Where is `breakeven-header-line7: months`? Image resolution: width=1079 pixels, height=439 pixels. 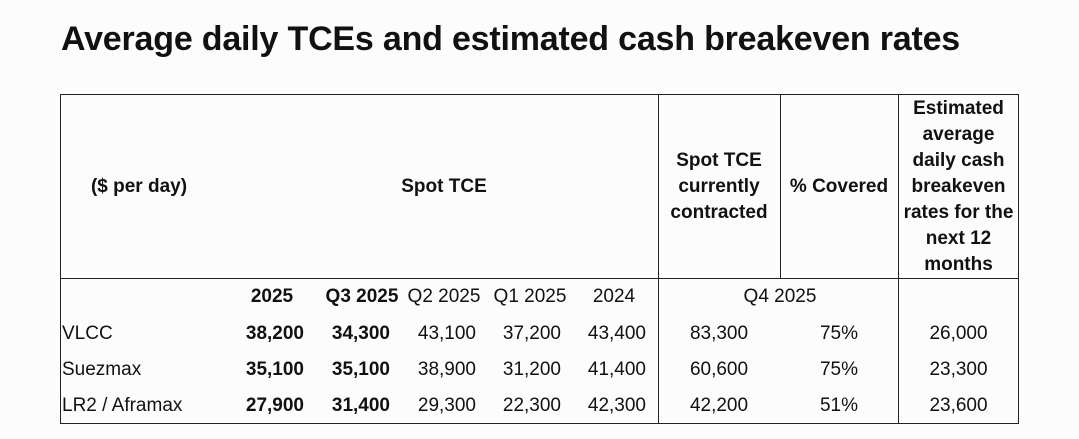
breakeven-header-line7: months is located at coordinates (958, 264).